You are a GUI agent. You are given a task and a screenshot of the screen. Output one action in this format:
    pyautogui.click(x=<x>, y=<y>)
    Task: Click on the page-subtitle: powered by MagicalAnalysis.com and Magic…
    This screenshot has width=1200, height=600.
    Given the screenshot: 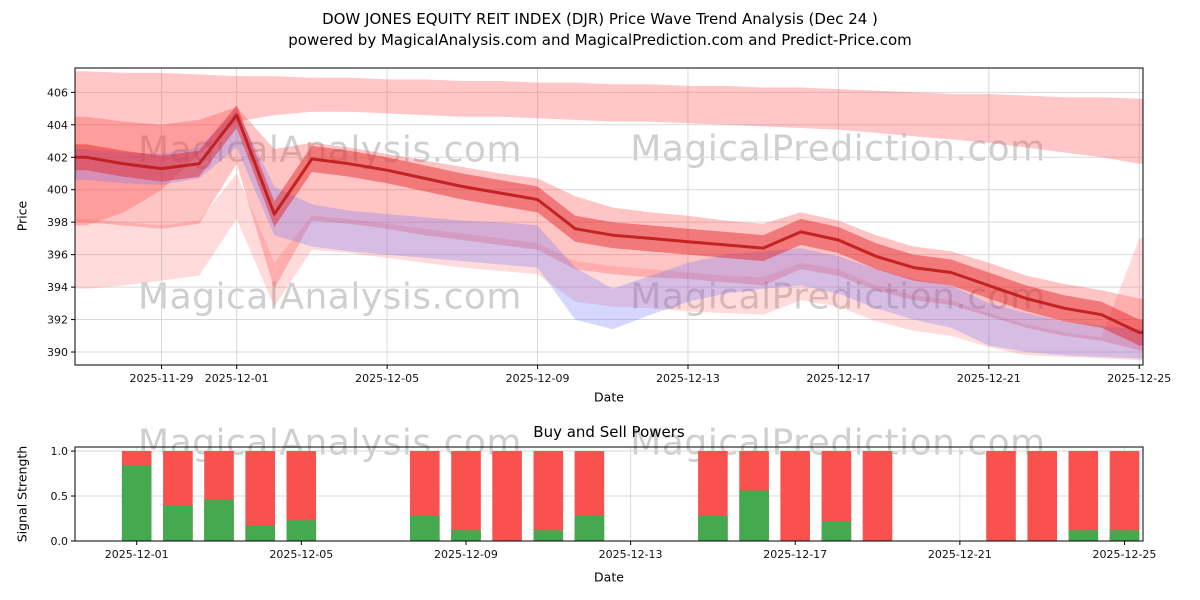 What is the action you would take?
    pyautogui.click(x=600, y=40)
    